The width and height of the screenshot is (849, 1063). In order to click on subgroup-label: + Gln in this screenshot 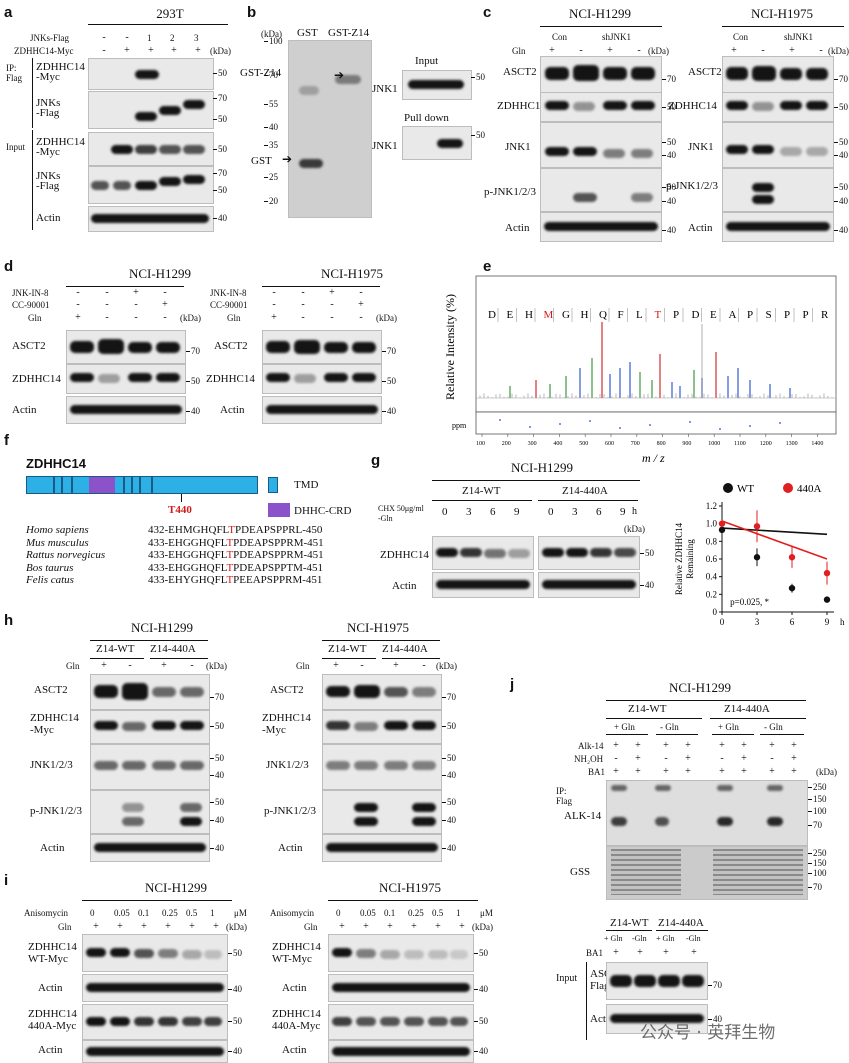, I will do `click(728, 727)`.